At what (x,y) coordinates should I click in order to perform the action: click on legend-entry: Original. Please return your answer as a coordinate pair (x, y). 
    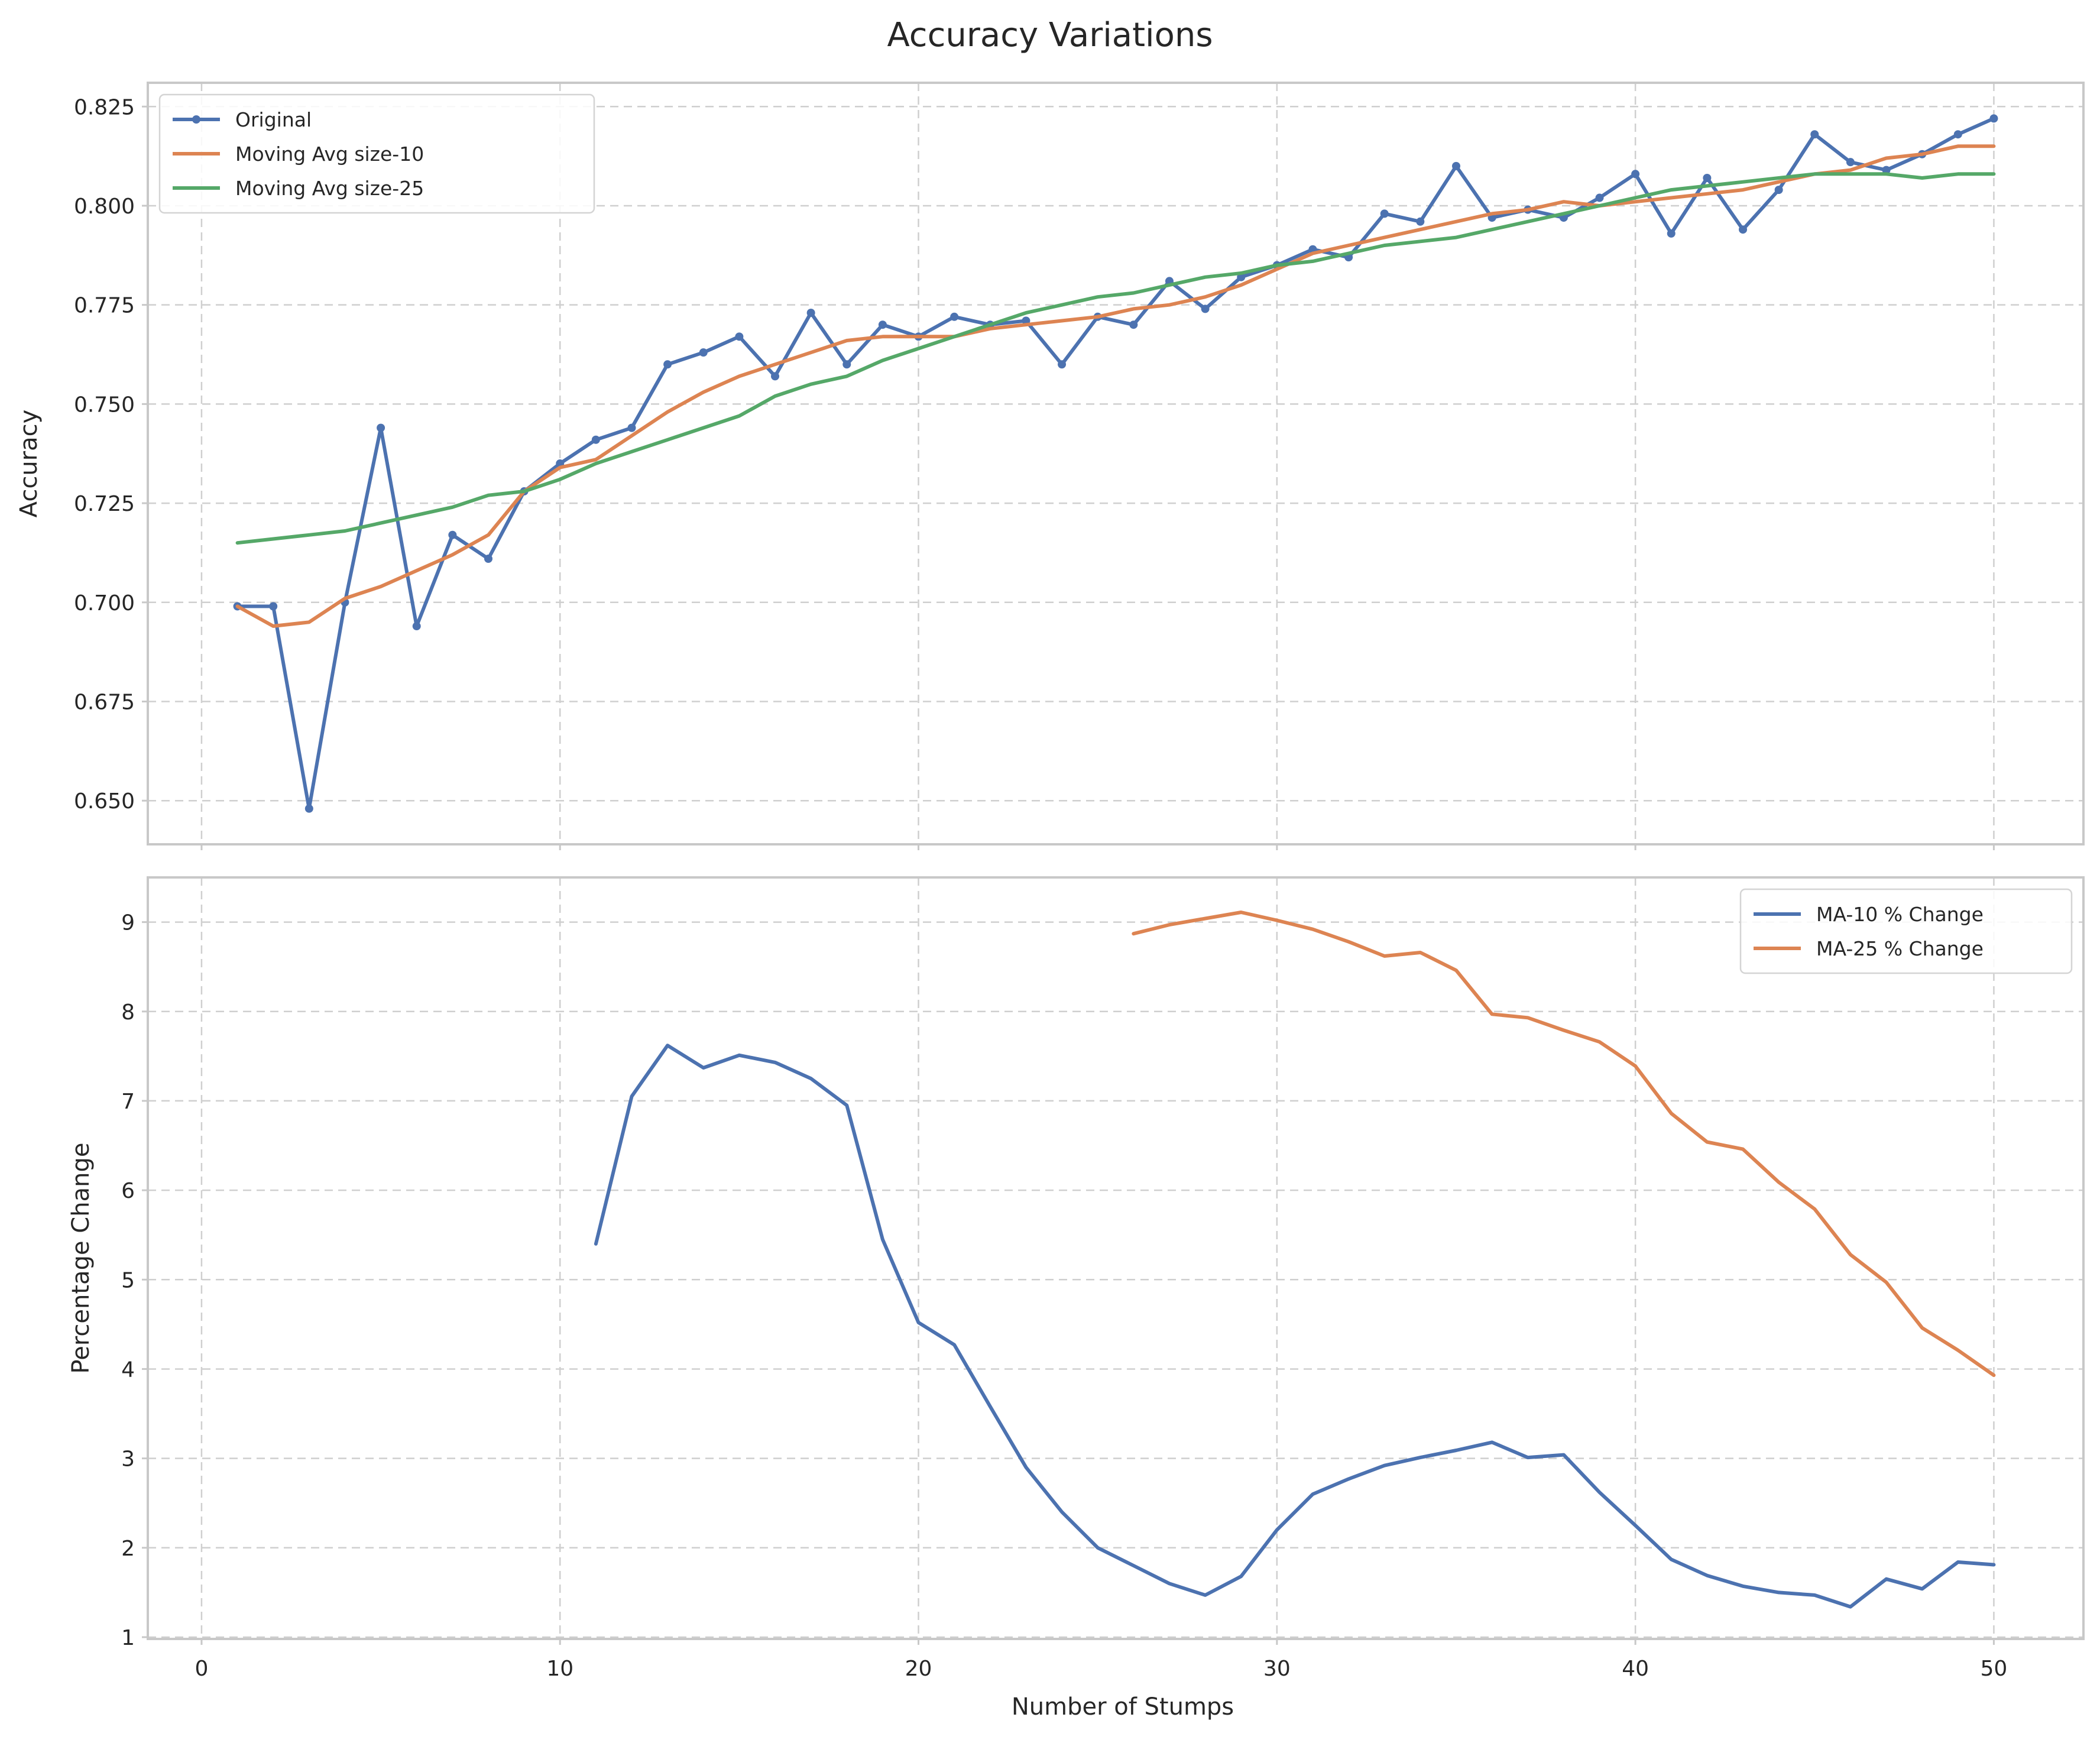
    Looking at the image, I should click on (274, 119).